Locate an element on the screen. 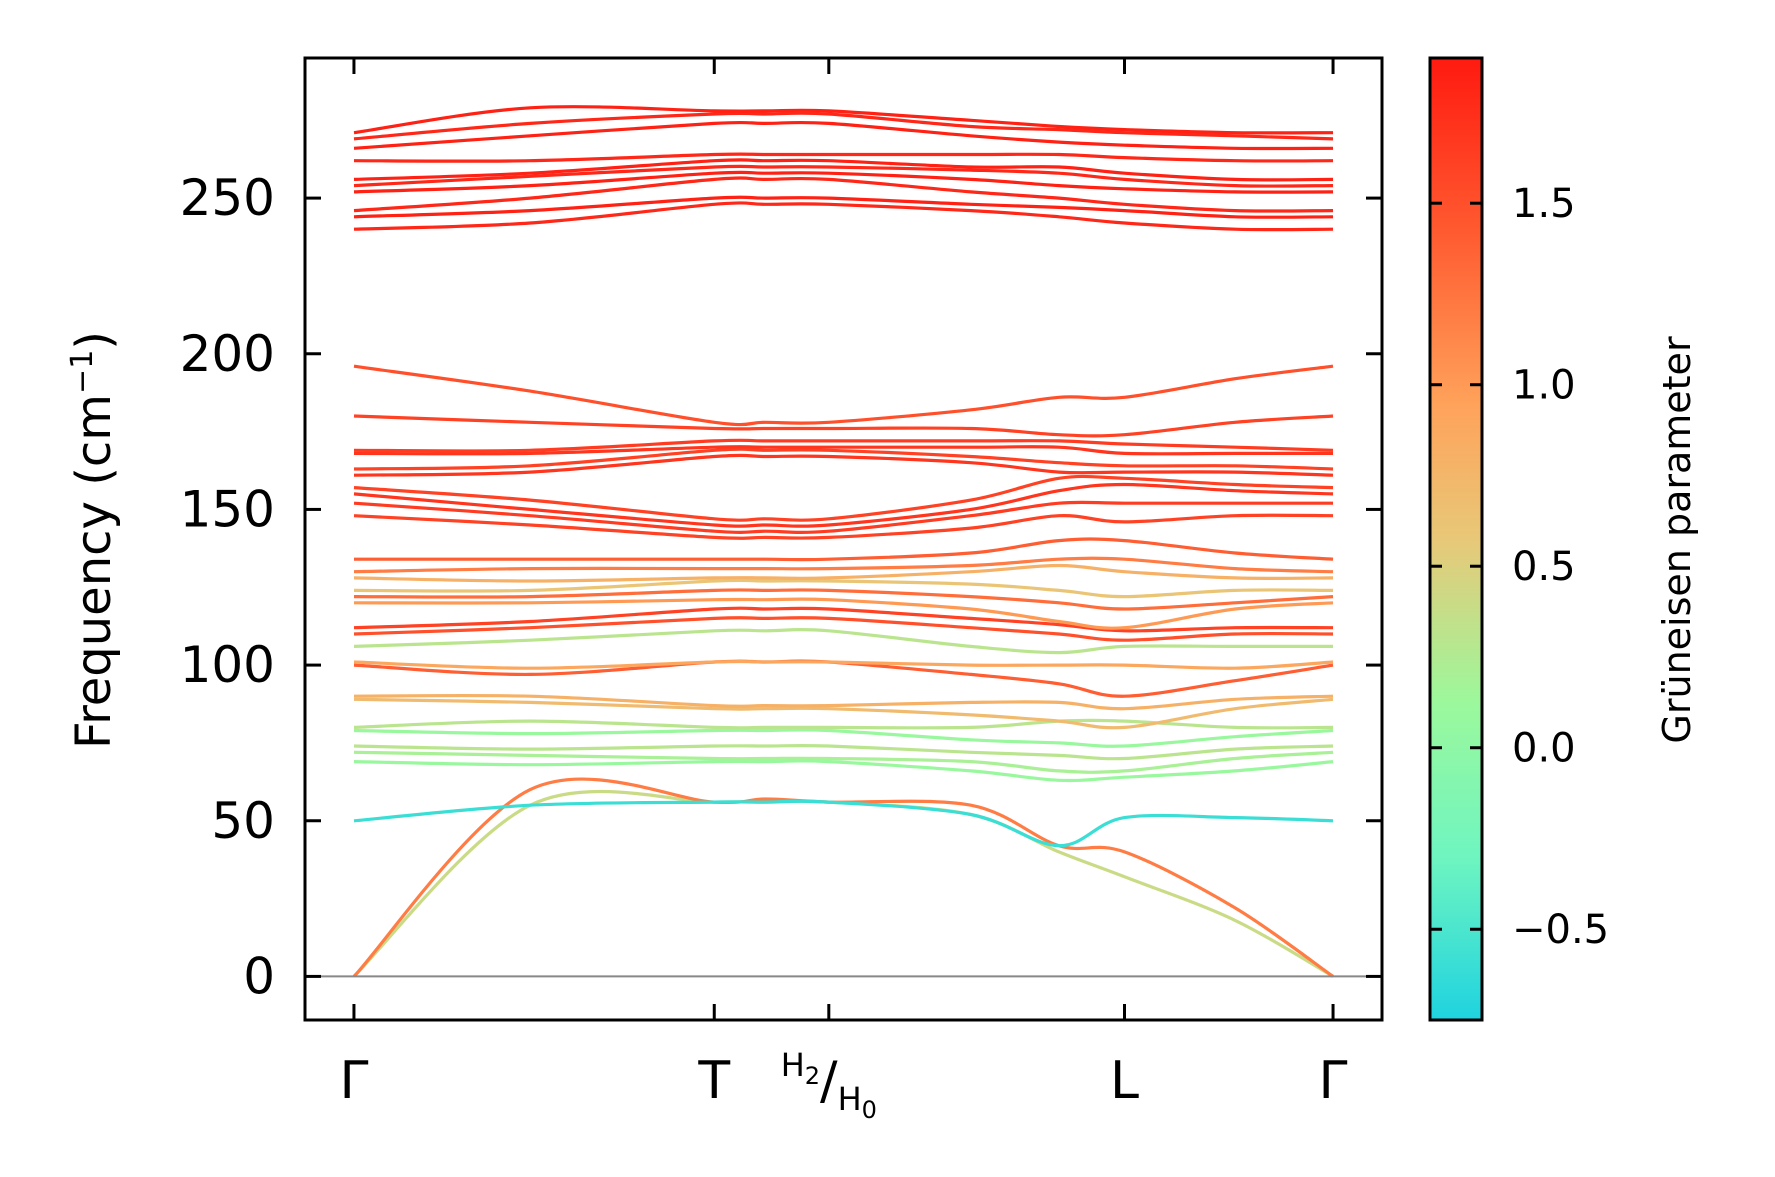  colorbar-tick-label: 1.5 is located at coordinates (1544, 204).